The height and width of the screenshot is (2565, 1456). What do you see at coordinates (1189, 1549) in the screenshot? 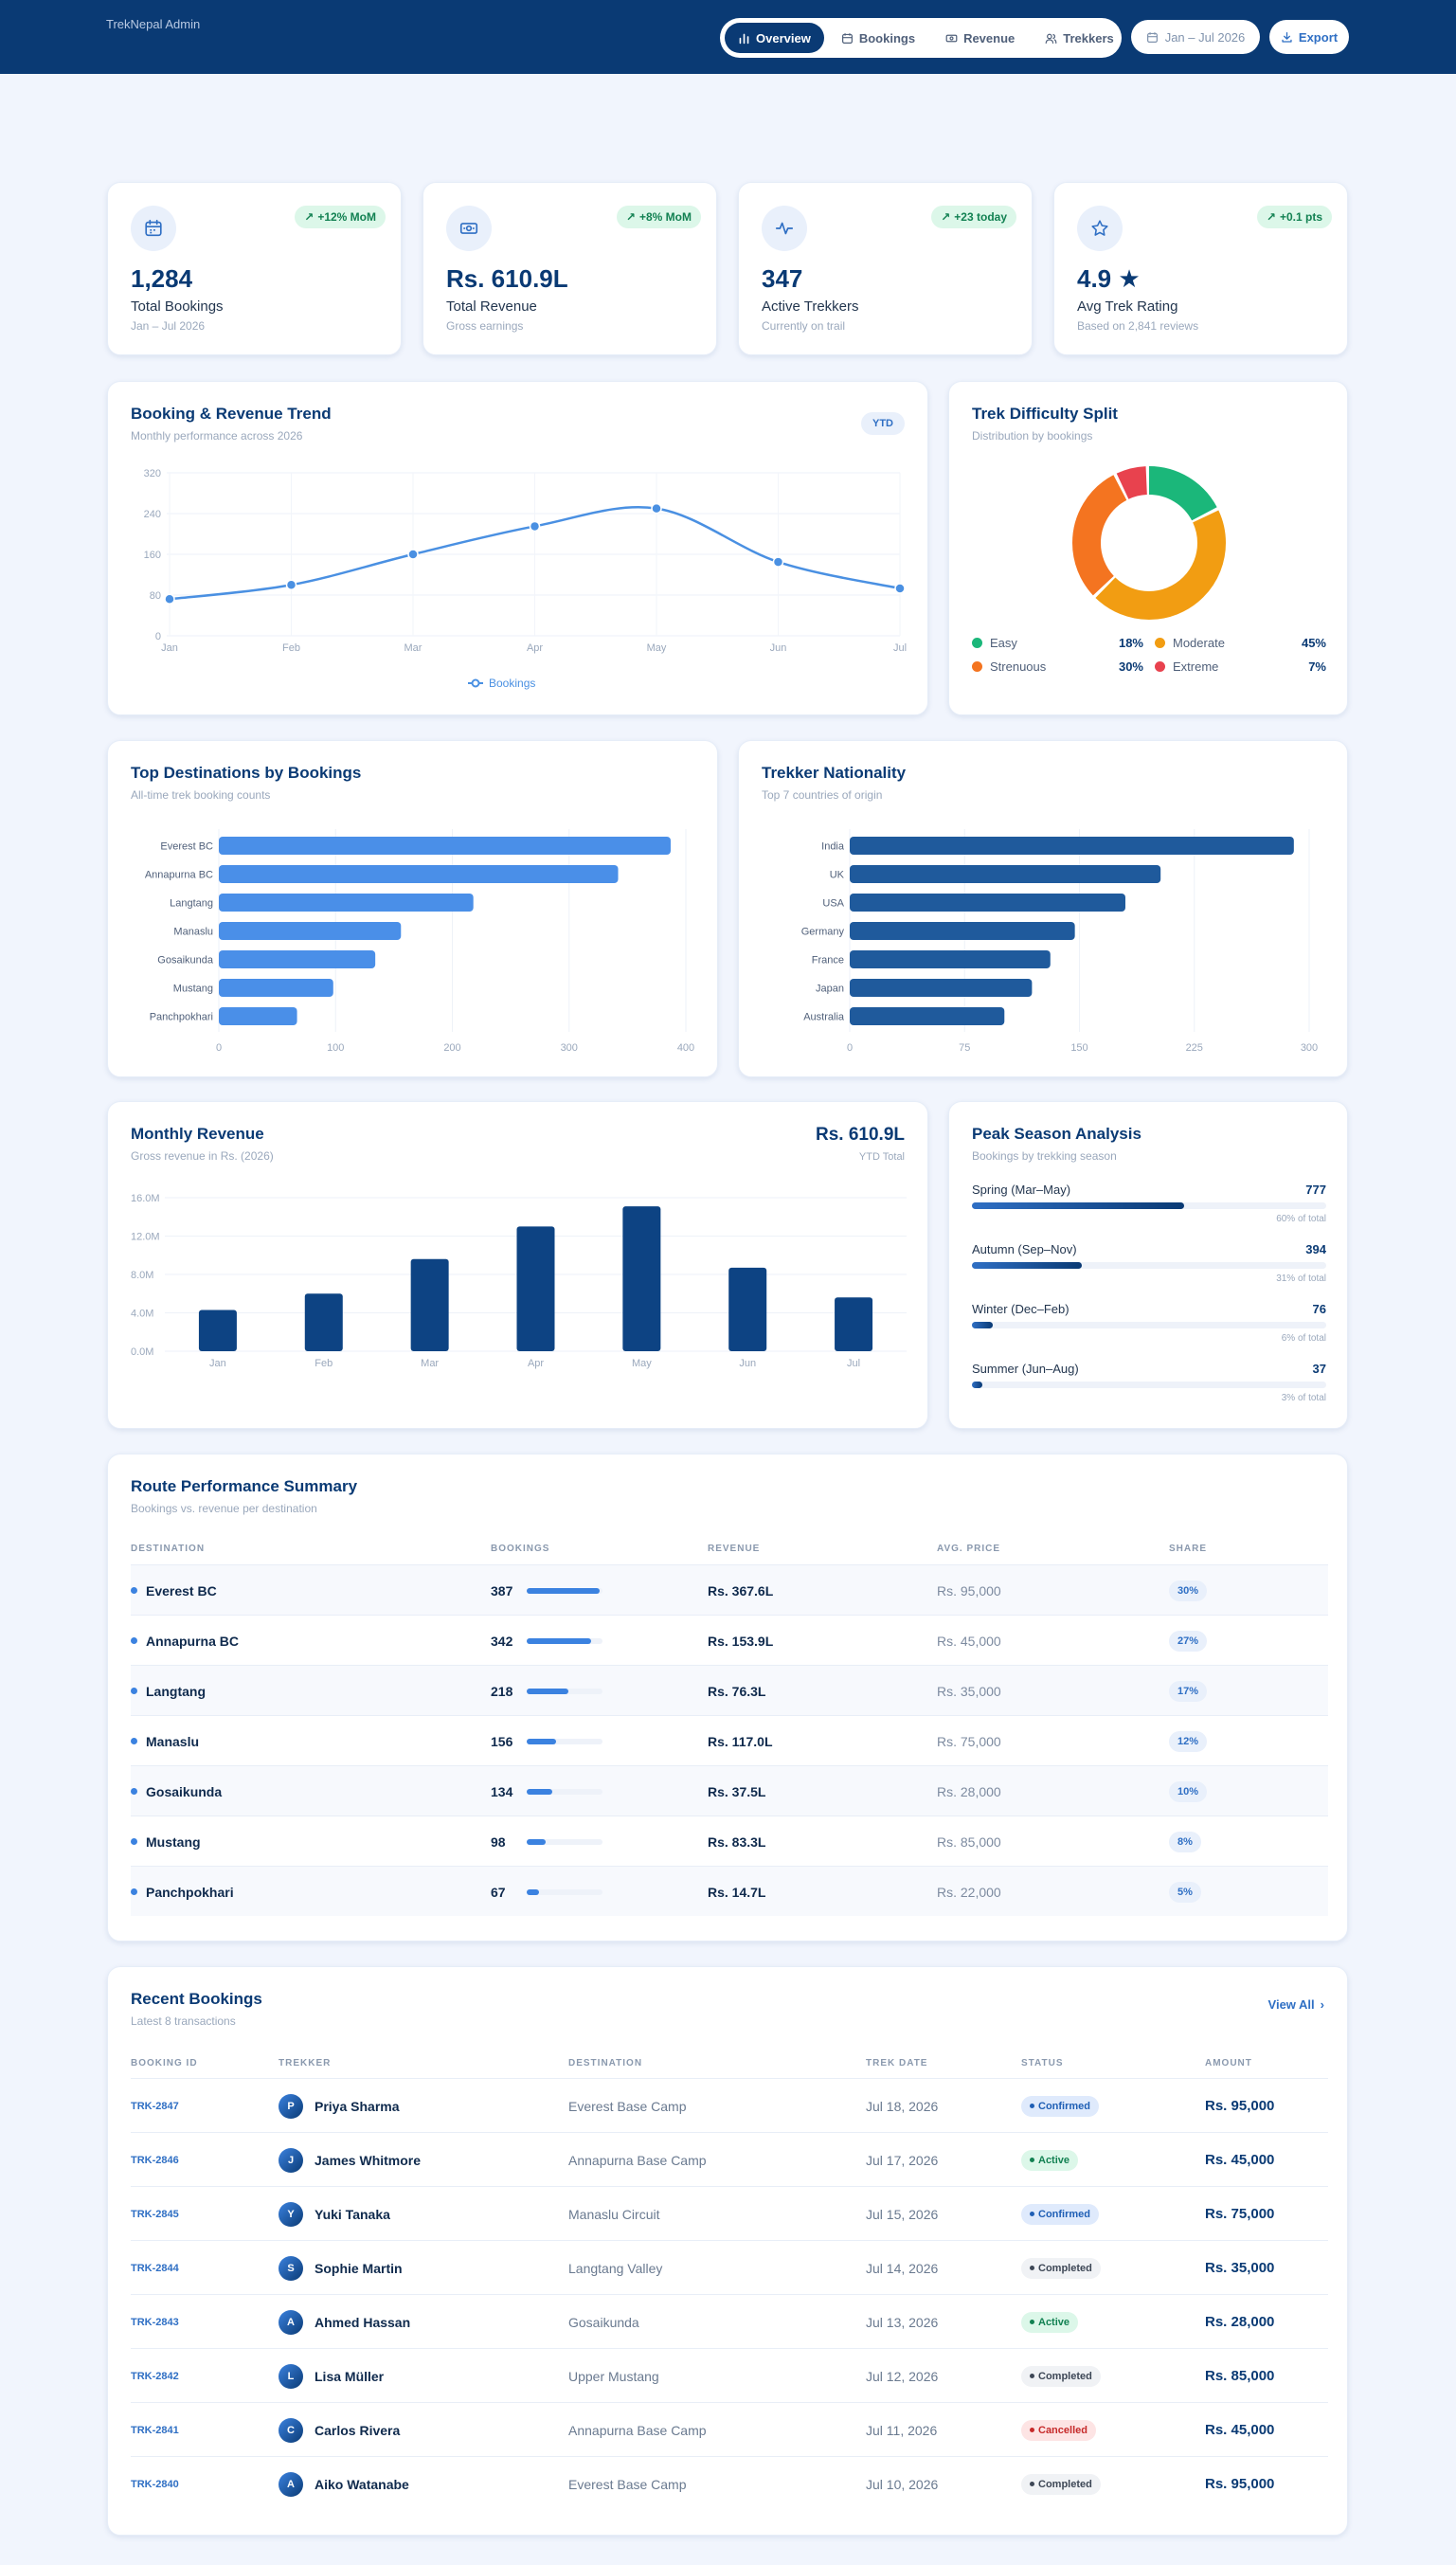
I see `column-header: SHARE` at bounding box center [1189, 1549].